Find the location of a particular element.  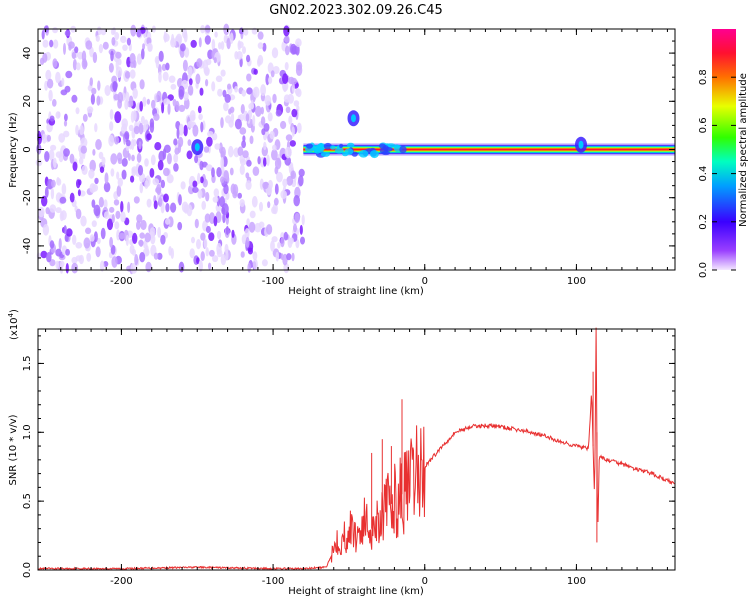

spec-ytick-label: -20 is located at coordinates (27, 198).